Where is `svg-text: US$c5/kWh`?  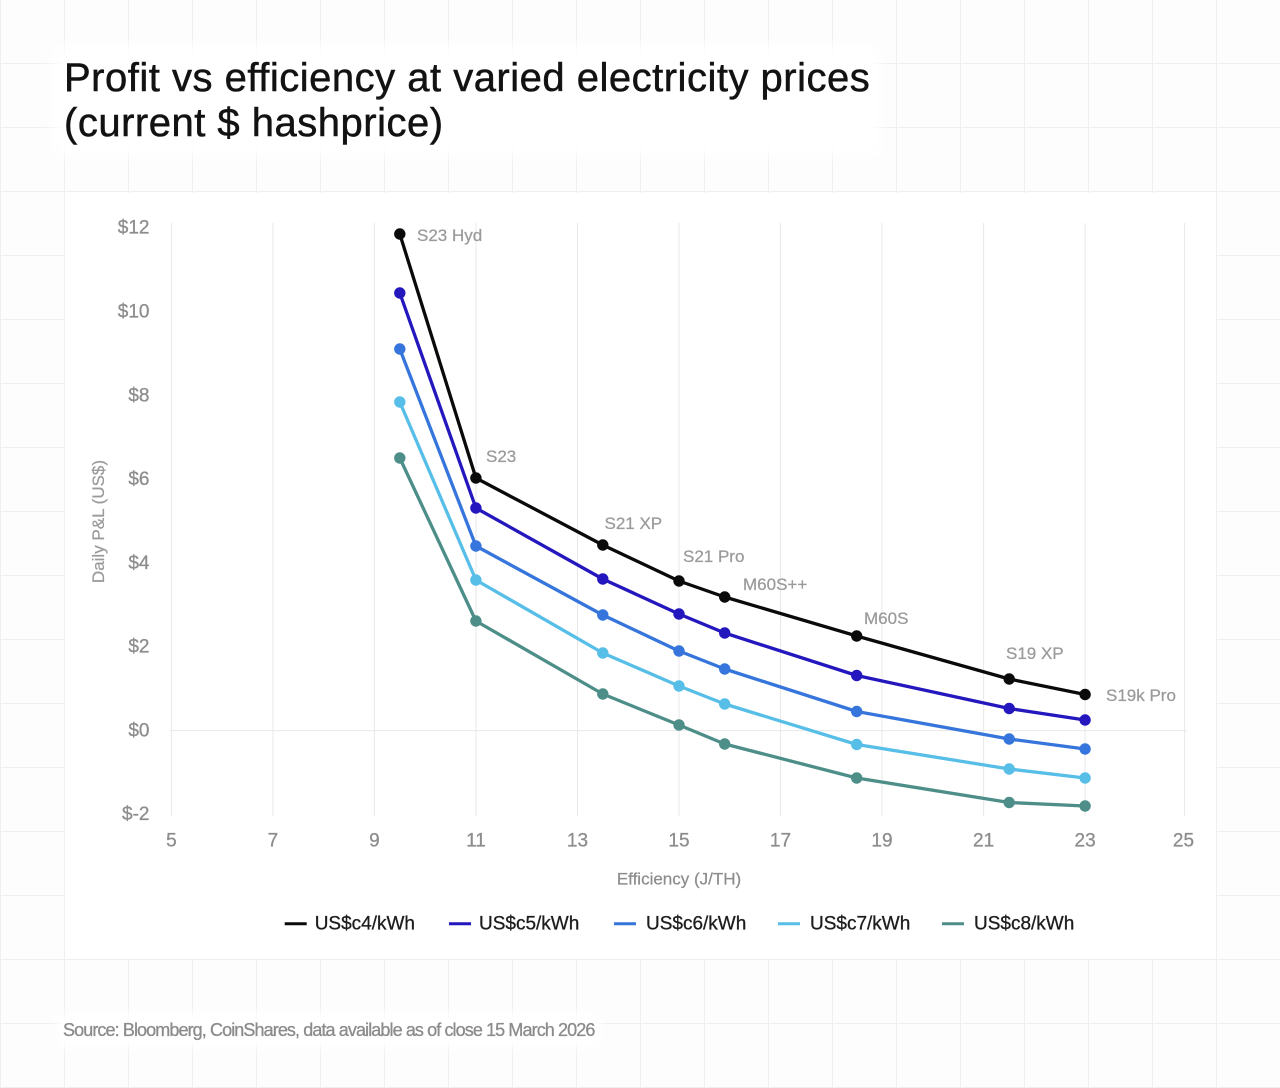
svg-text: US$c5/kWh is located at coordinates (529, 924).